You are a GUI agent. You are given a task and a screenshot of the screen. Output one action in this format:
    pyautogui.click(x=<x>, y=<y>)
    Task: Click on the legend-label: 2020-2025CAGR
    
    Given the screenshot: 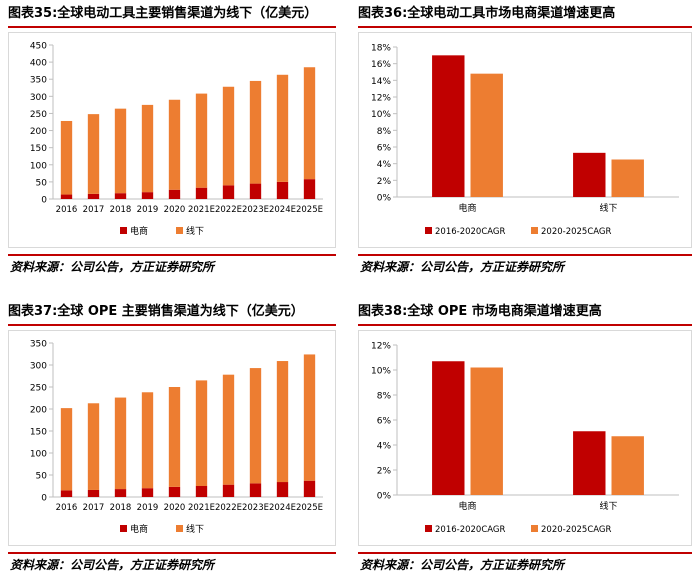 What is the action you would take?
    pyautogui.click(x=576, y=232)
    